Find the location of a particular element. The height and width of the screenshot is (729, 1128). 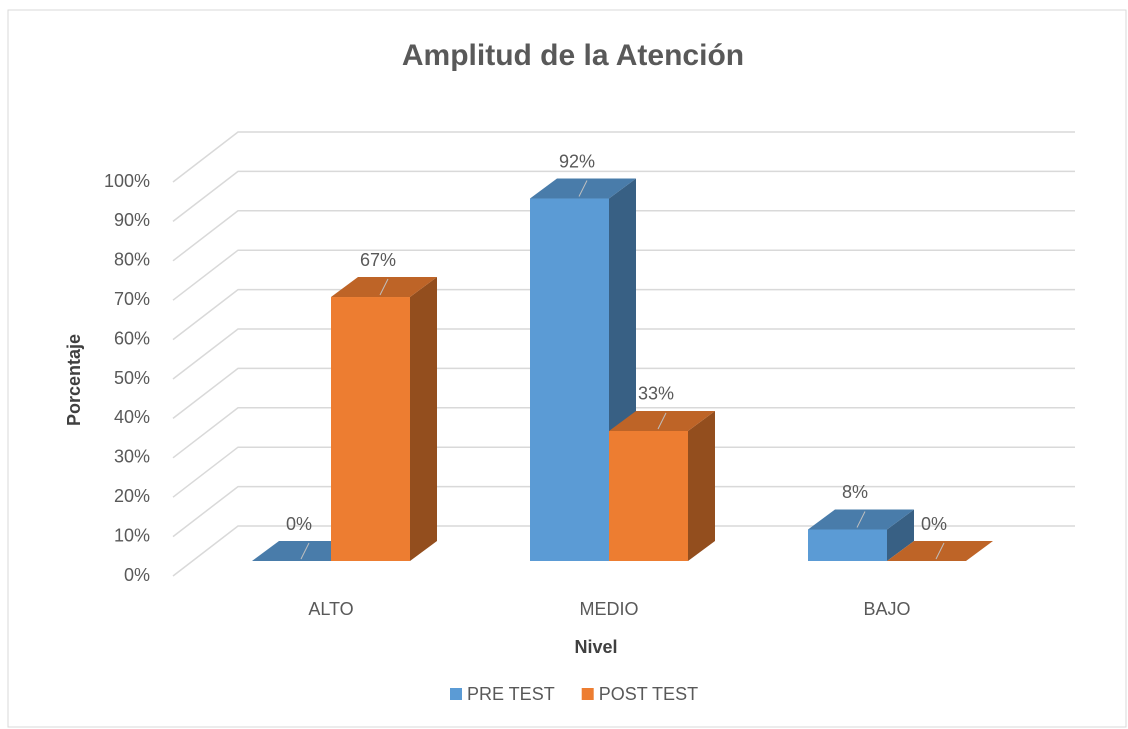

y-tick-label: 90% is located at coordinates (132, 220).